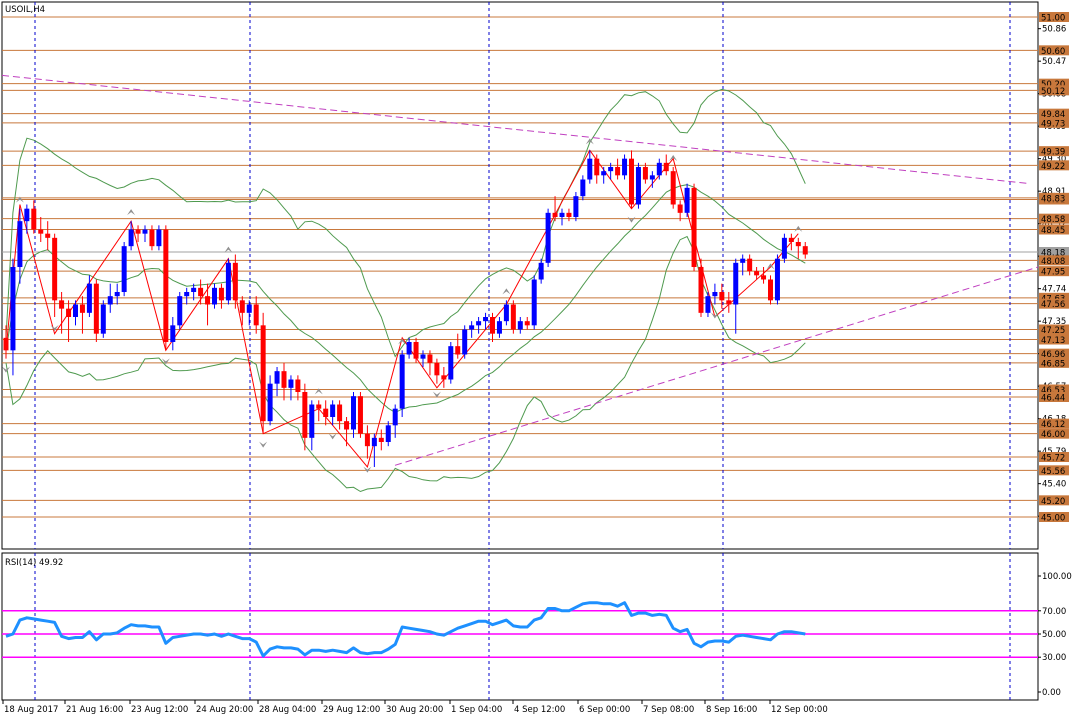  I want to click on rsi-tick-labels: 100.00 70.00 50.00 30.00 0.00, so click(1055, 635).